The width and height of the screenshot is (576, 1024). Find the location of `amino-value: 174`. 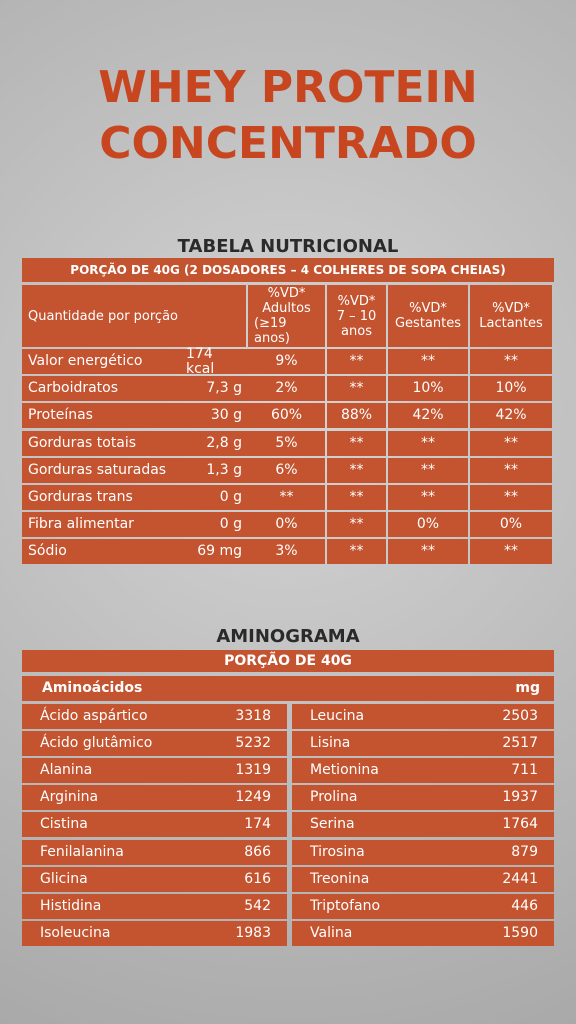

amino-value: 174 is located at coordinates (243, 825).